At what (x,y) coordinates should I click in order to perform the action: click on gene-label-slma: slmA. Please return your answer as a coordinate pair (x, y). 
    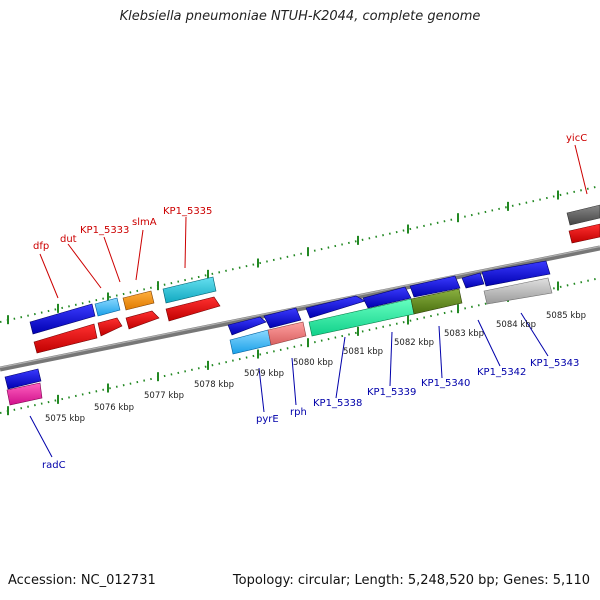
    Looking at the image, I should click on (144, 222).